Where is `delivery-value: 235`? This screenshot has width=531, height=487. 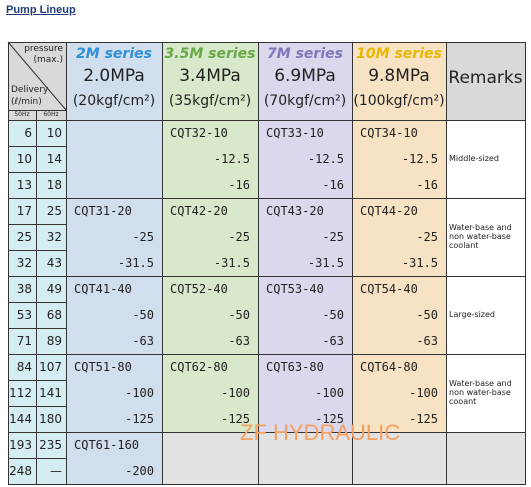
delivery-value: 235 is located at coordinates (50, 445).